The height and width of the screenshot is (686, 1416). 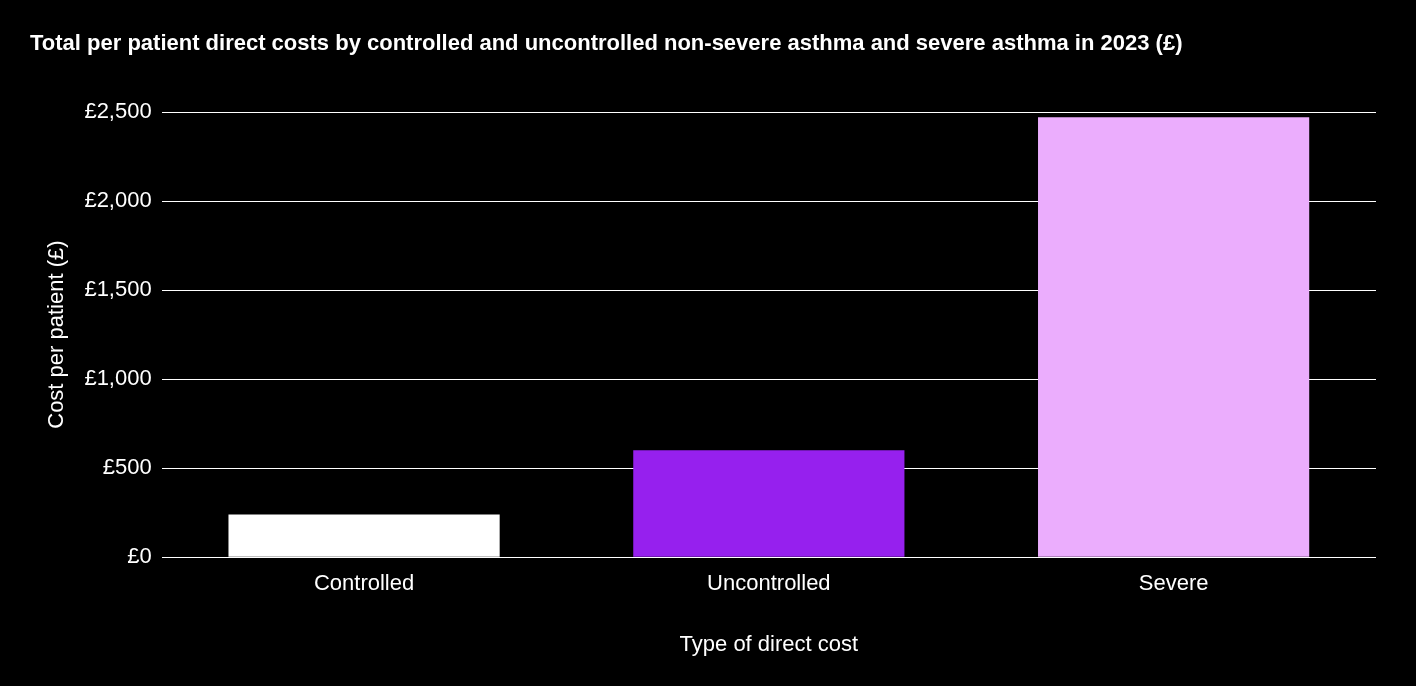 I want to click on x-tick-label: Uncontrolled, so click(x=769, y=583).